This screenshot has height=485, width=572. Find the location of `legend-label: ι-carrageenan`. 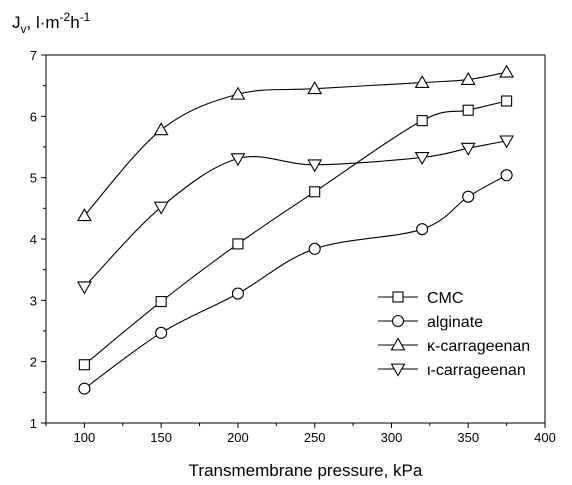

legend-label: ι-carrageenan is located at coordinates (476, 370).